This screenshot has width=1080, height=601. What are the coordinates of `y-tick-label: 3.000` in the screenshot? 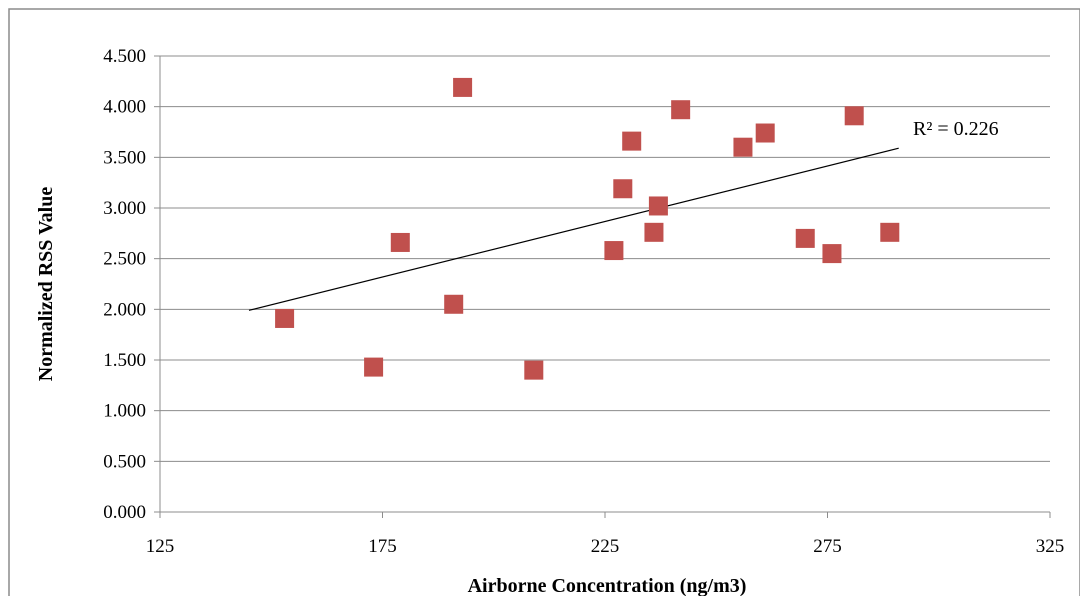 It's located at (124, 208).